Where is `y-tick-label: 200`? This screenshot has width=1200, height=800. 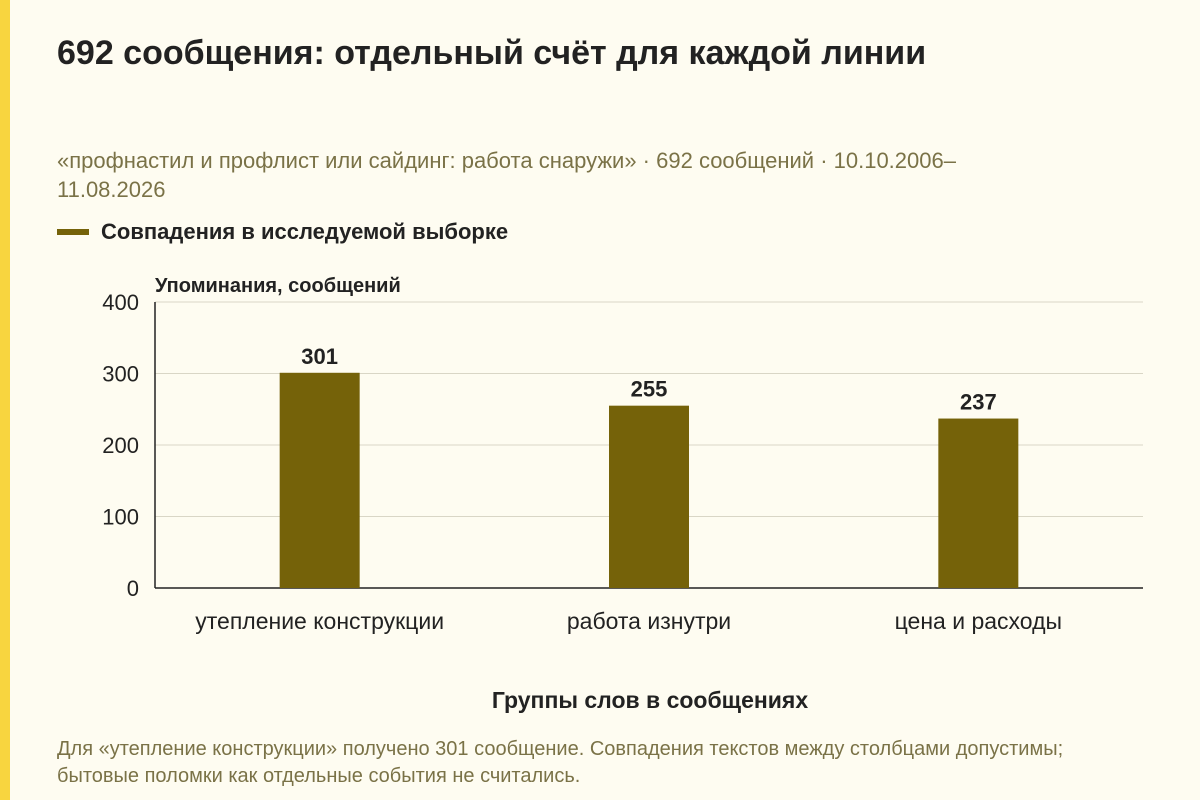 y-tick-label: 200 is located at coordinates (120, 445).